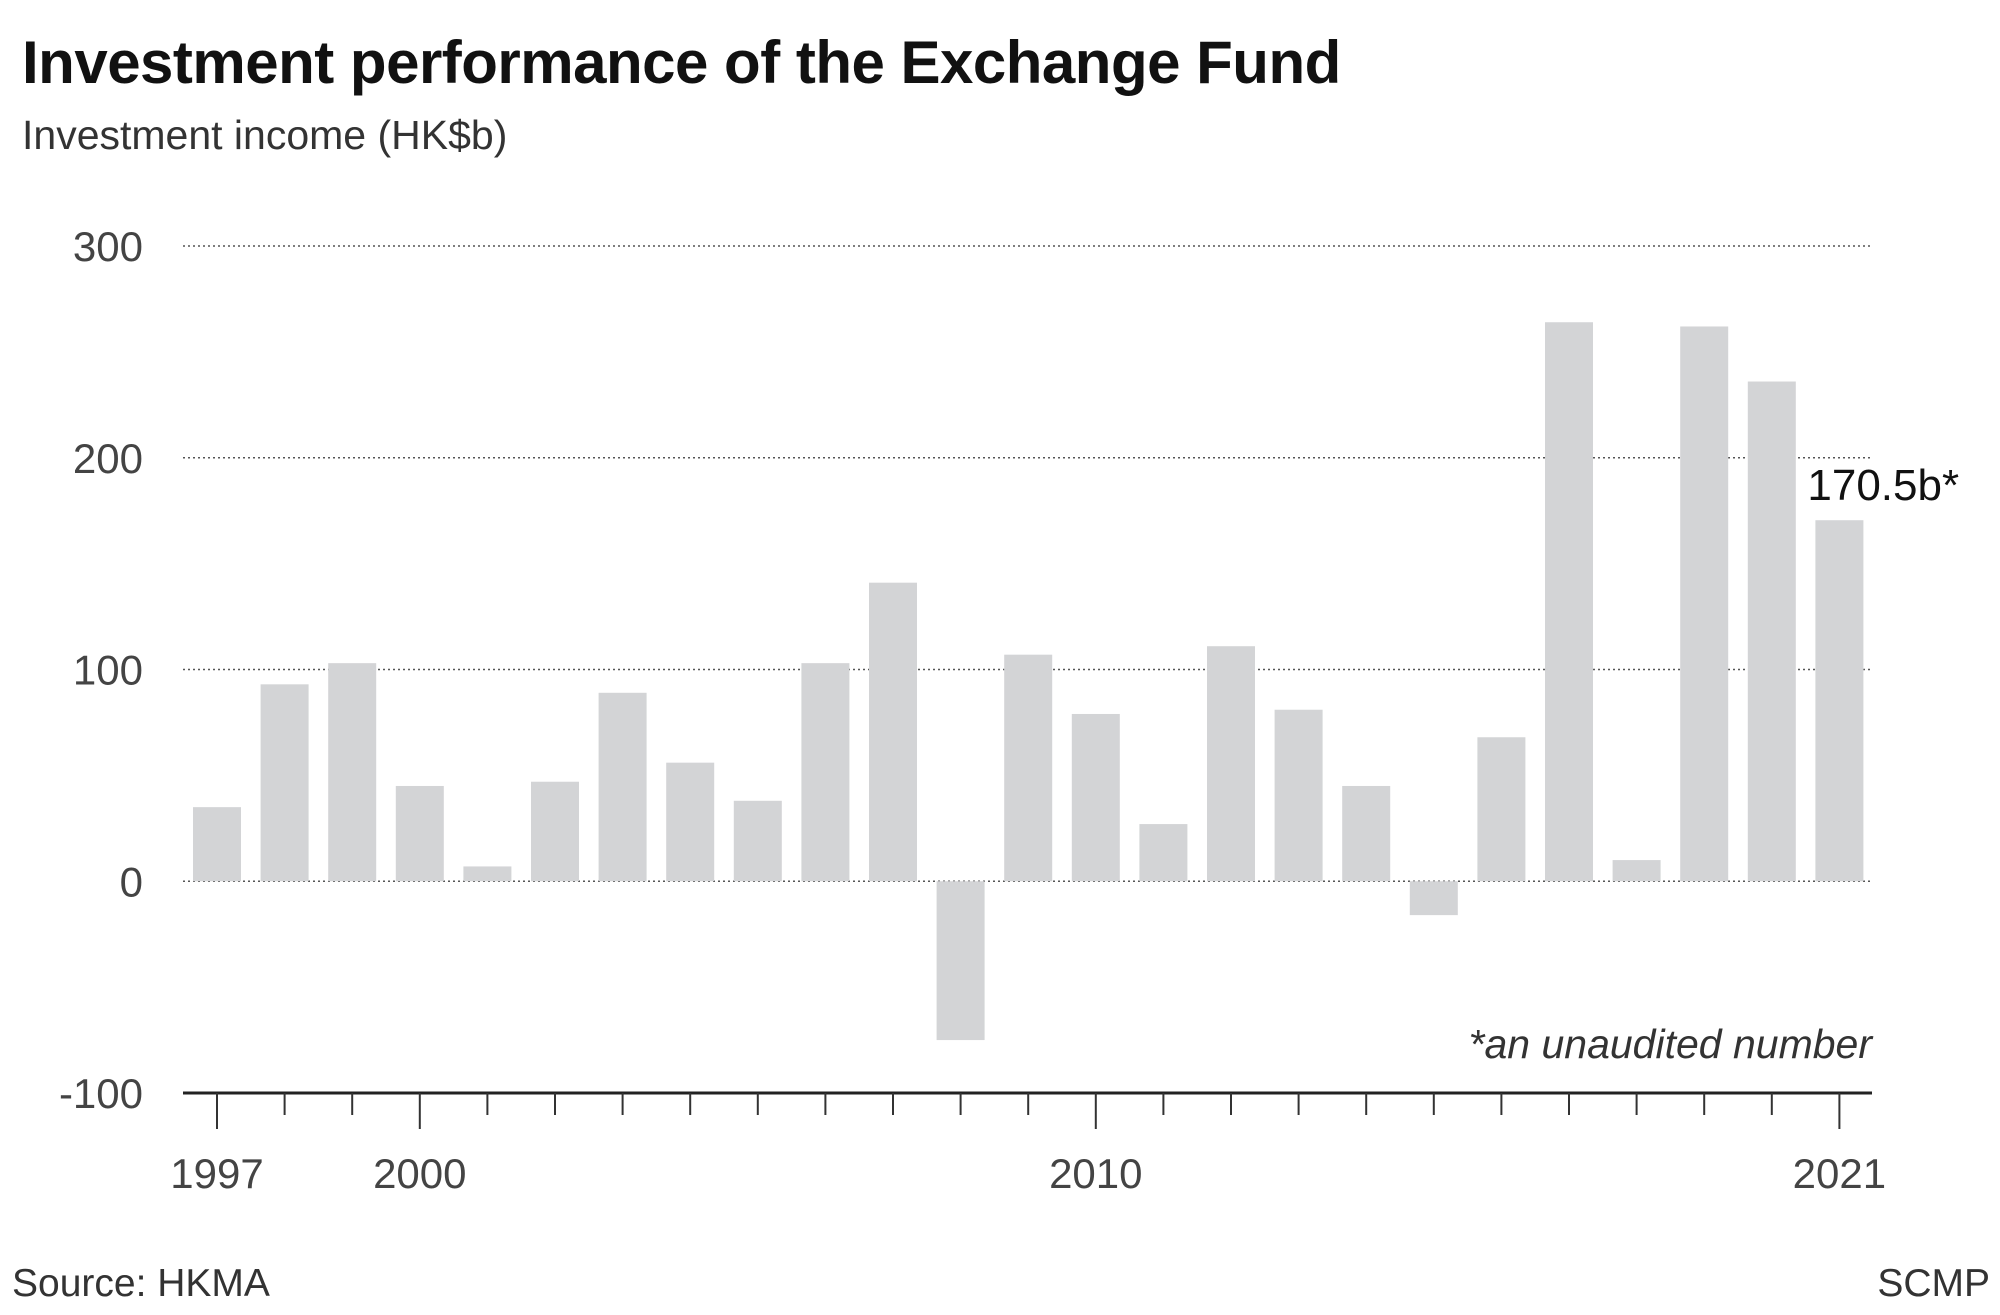 This screenshot has height=1315, width=2000. Describe the element at coordinates (1672, 1044) in the screenshot. I see `footnote: *an unaudited number` at that location.